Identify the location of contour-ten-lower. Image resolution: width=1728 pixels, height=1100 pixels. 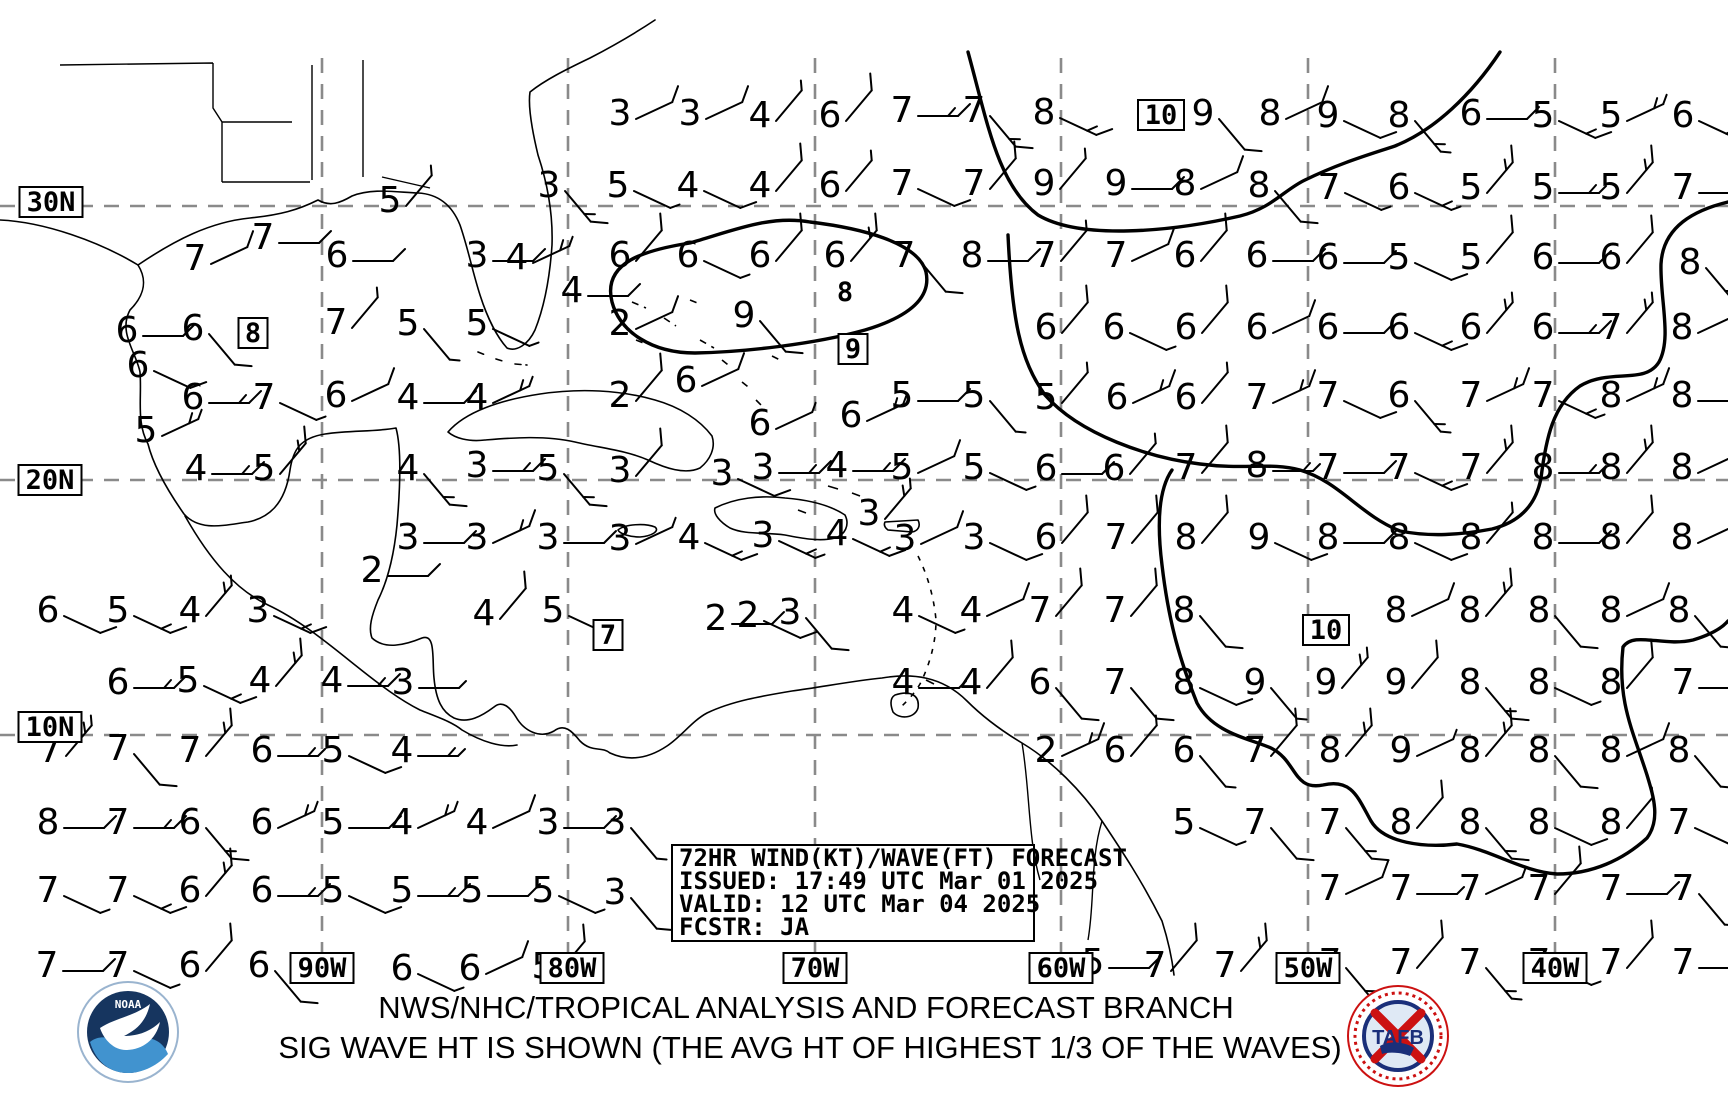
(1442, 672).